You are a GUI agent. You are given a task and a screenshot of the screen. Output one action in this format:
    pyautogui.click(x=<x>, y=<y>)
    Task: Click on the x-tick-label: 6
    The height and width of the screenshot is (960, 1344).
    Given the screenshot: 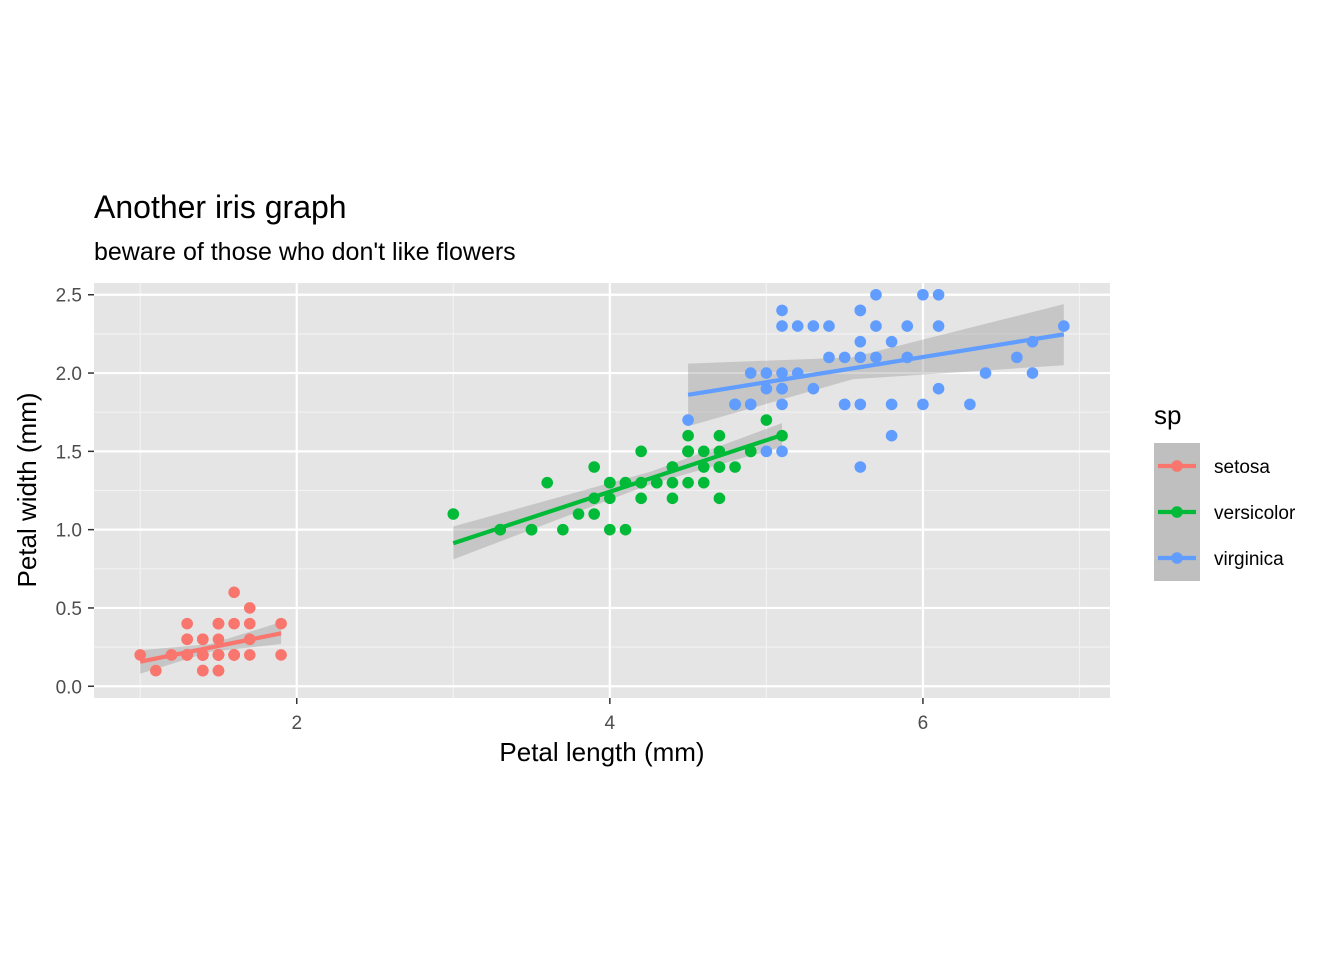 What is the action you would take?
    pyautogui.click(x=923, y=723)
    